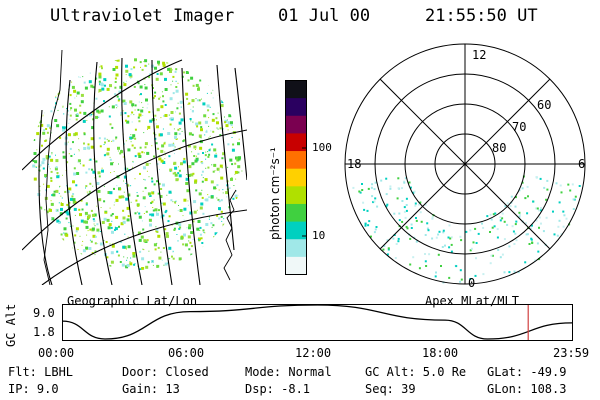  What do you see at coordinates (582, 164) in the screenshot?
I see `mlt-label-6: 6` at bounding box center [582, 164].